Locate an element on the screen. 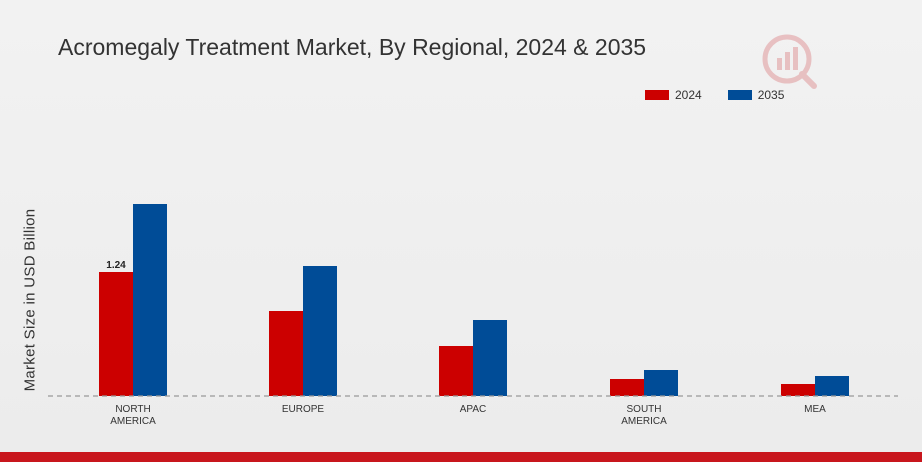  chart-legend: 2024 2035 is located at coordinates (727, 95).